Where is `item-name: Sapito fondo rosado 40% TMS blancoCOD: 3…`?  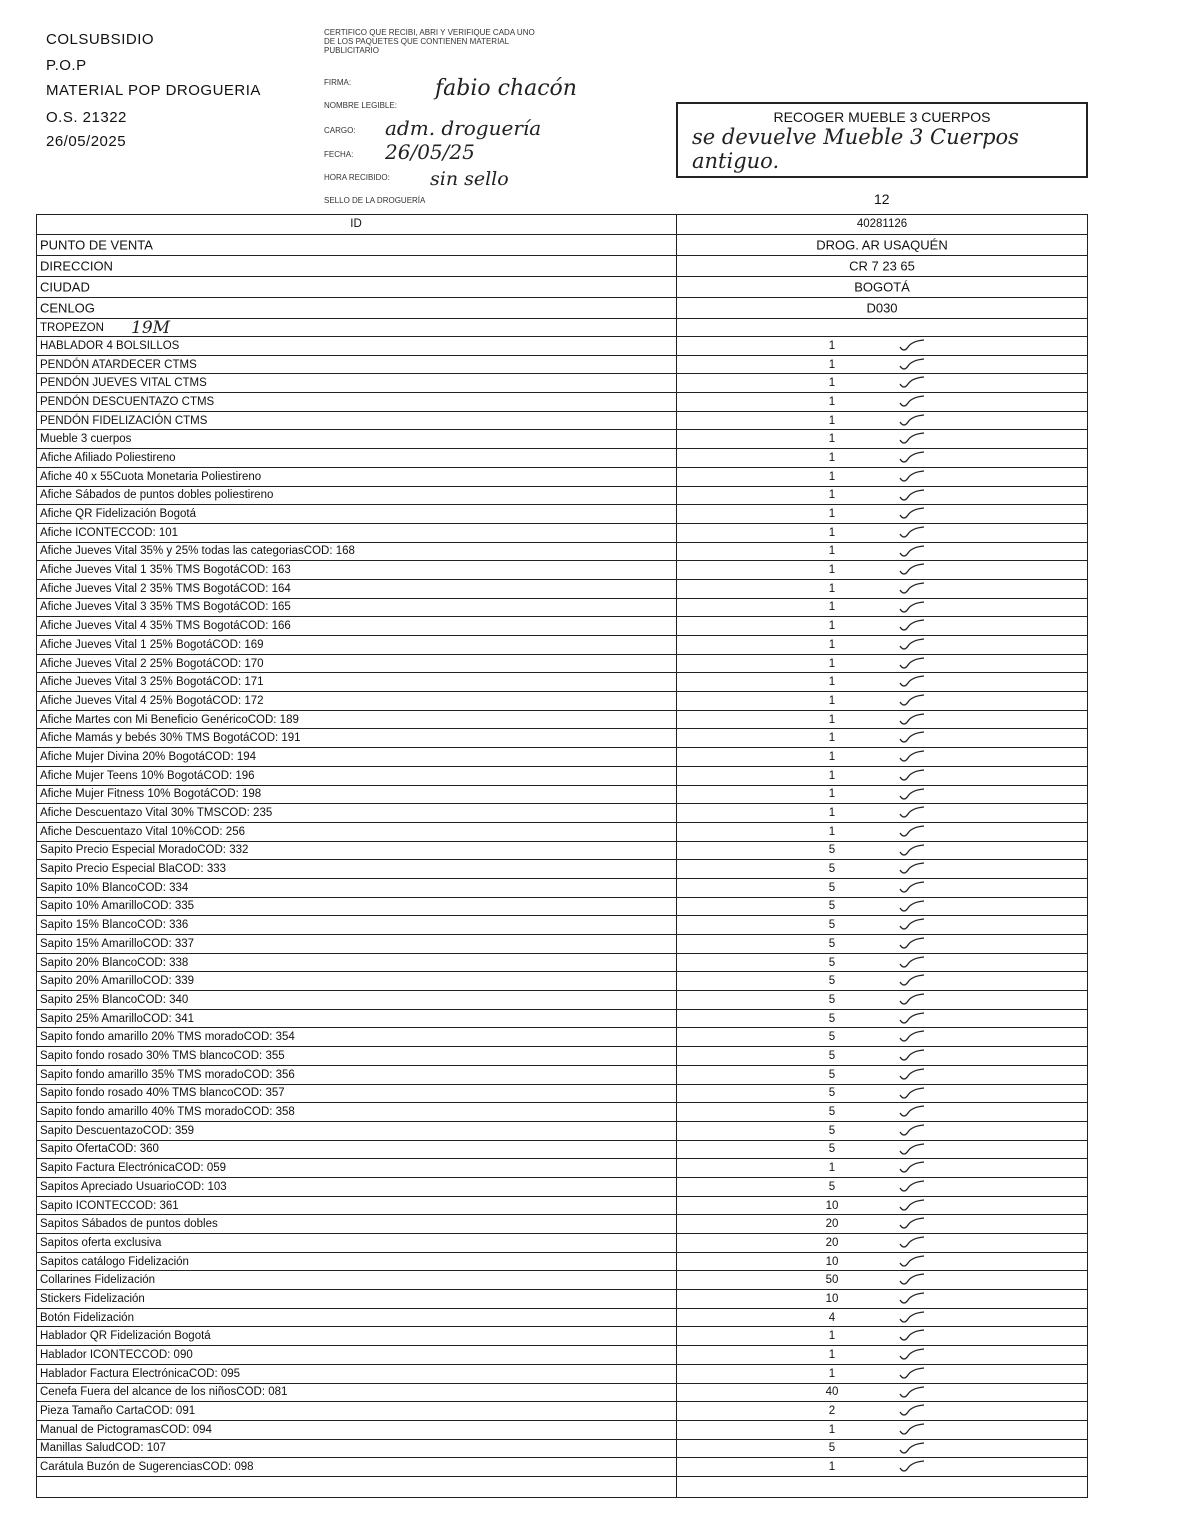
item-name: Sapito fondo rosado 40% TMS blancoCOD: 3… is located at coordinates (162, 1093).